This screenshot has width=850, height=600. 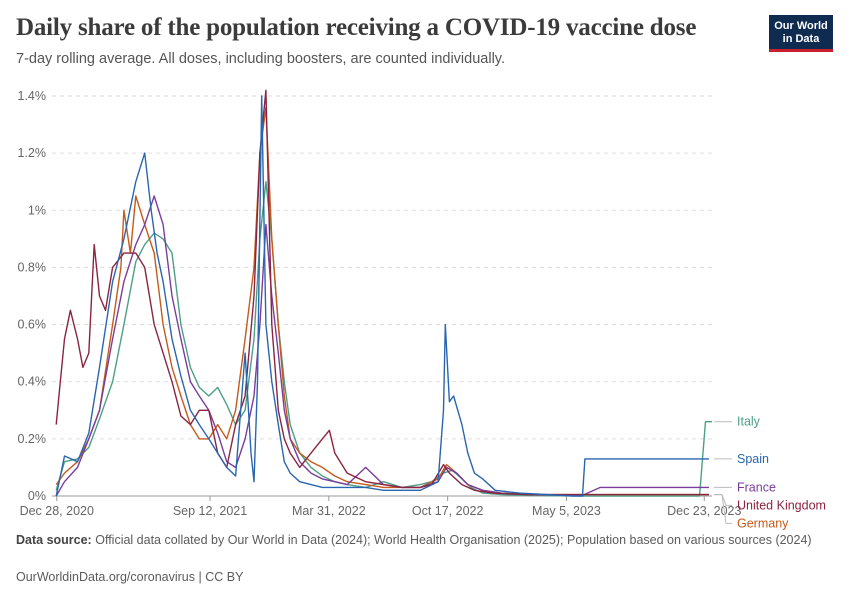 I want to click on source-label: Data source:, so click(x=54, y=540).